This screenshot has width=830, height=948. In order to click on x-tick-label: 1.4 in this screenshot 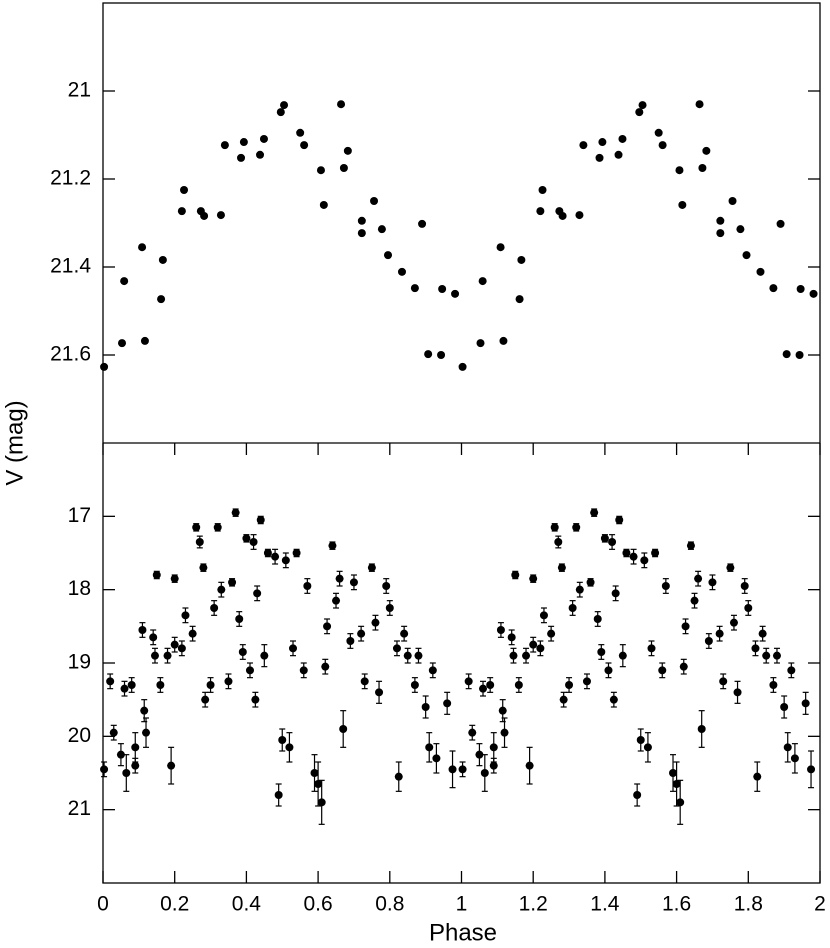, I will do `click(605, 904)`.